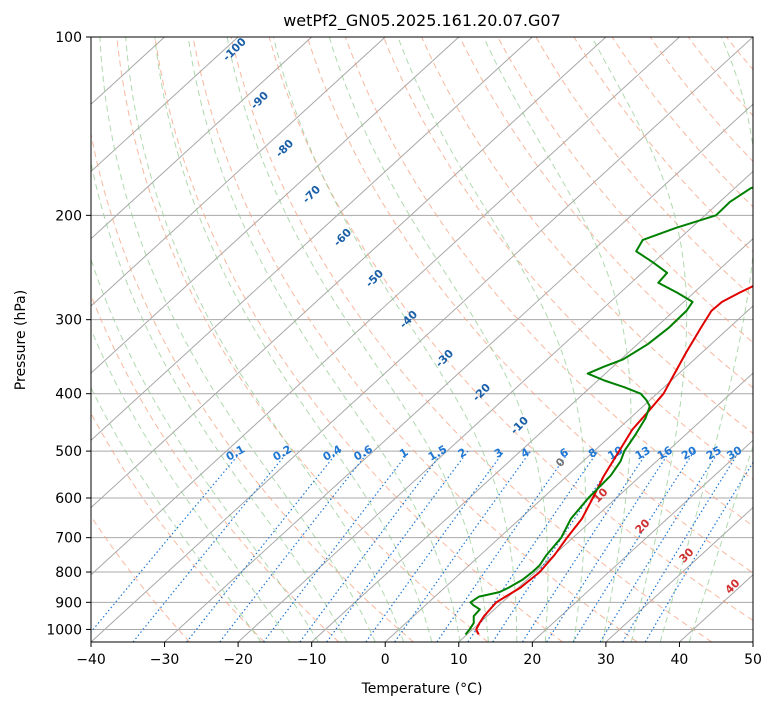 This screenshot has width=775, height=708. What do you see at coordinates (311, 194) in the screenshot?
I see `height-label: -70` at bounding box center [311, 194].